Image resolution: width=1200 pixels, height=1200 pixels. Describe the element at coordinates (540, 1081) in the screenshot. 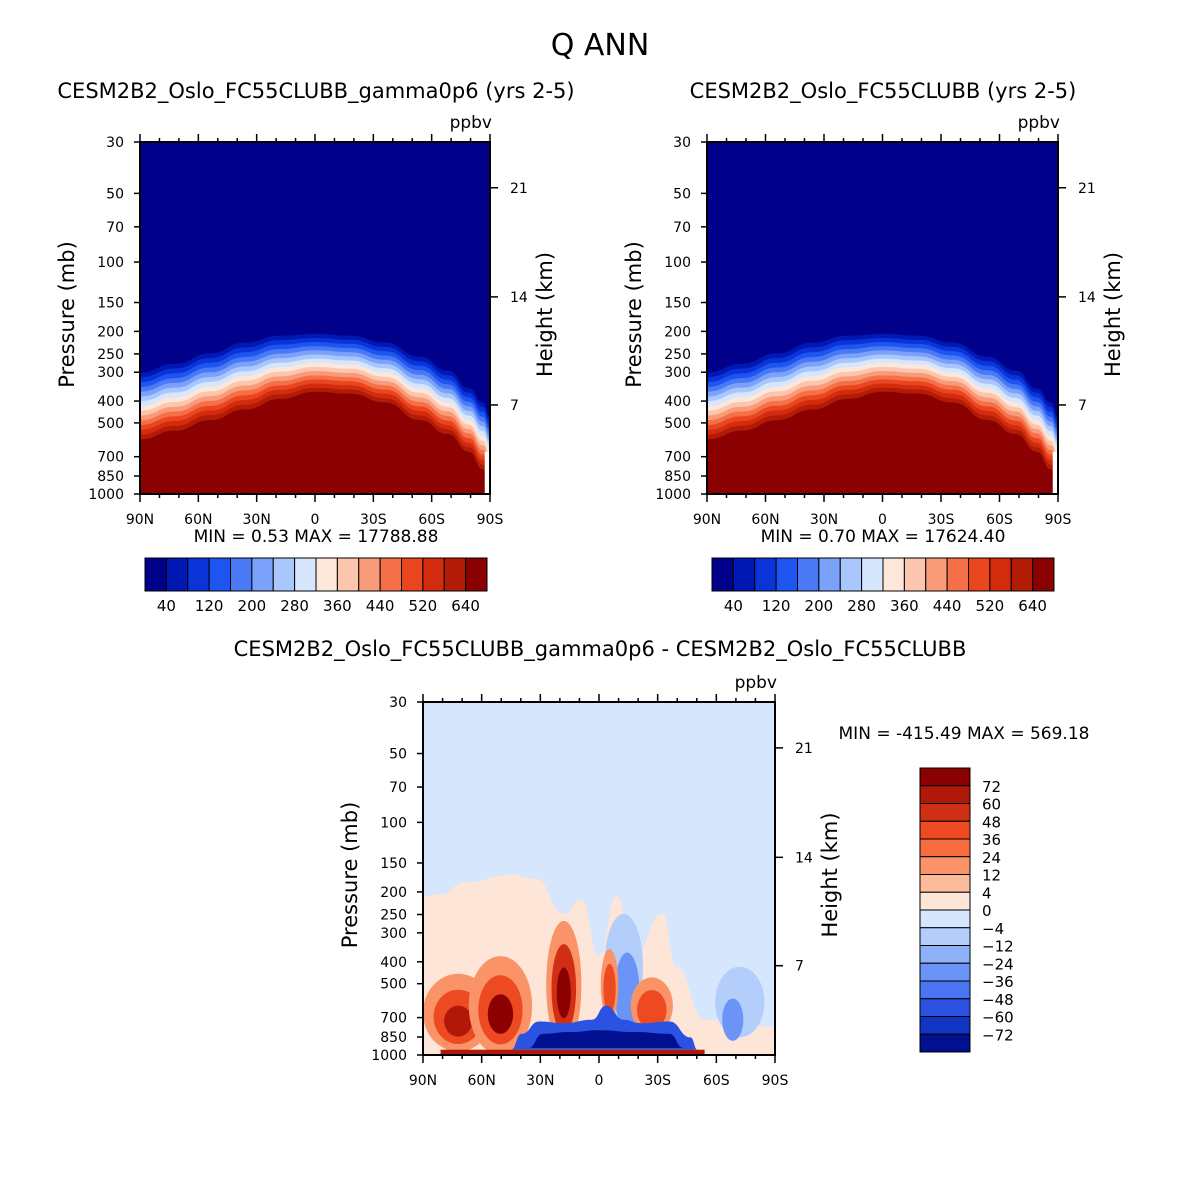

I see `x-tick-label: 30N` at that location.